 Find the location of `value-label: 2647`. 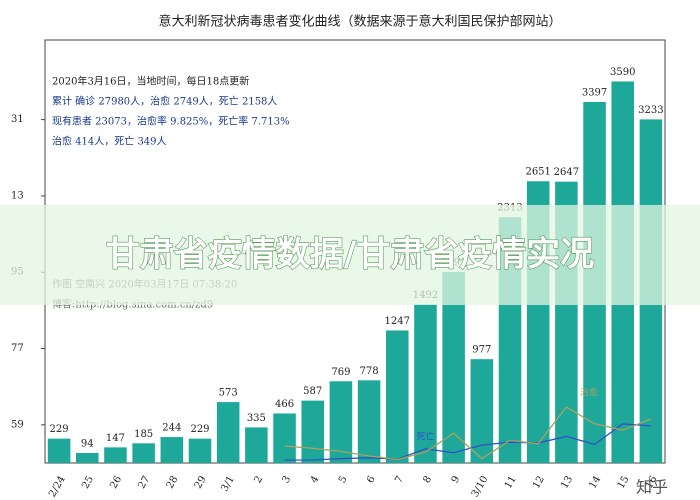

value-label: 2647 is located at coordinates (566, 172).